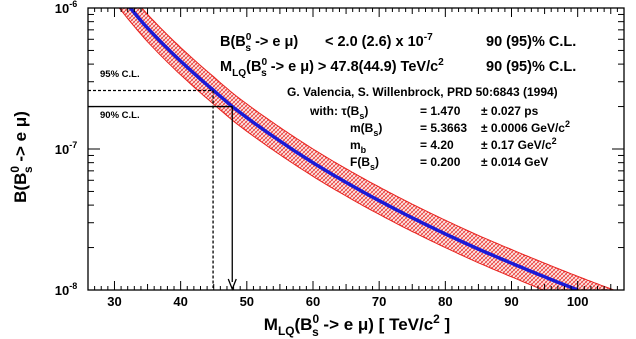  I want to click on param-error: ± 0.0006 GeV/c2, so click(525, 127).